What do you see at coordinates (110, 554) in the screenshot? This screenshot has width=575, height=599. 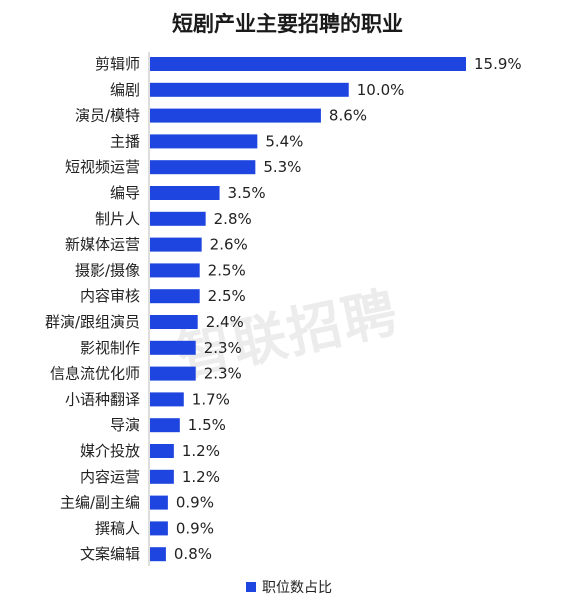 I see `category-label: 文案编辑` at bounding box center [110, 554].